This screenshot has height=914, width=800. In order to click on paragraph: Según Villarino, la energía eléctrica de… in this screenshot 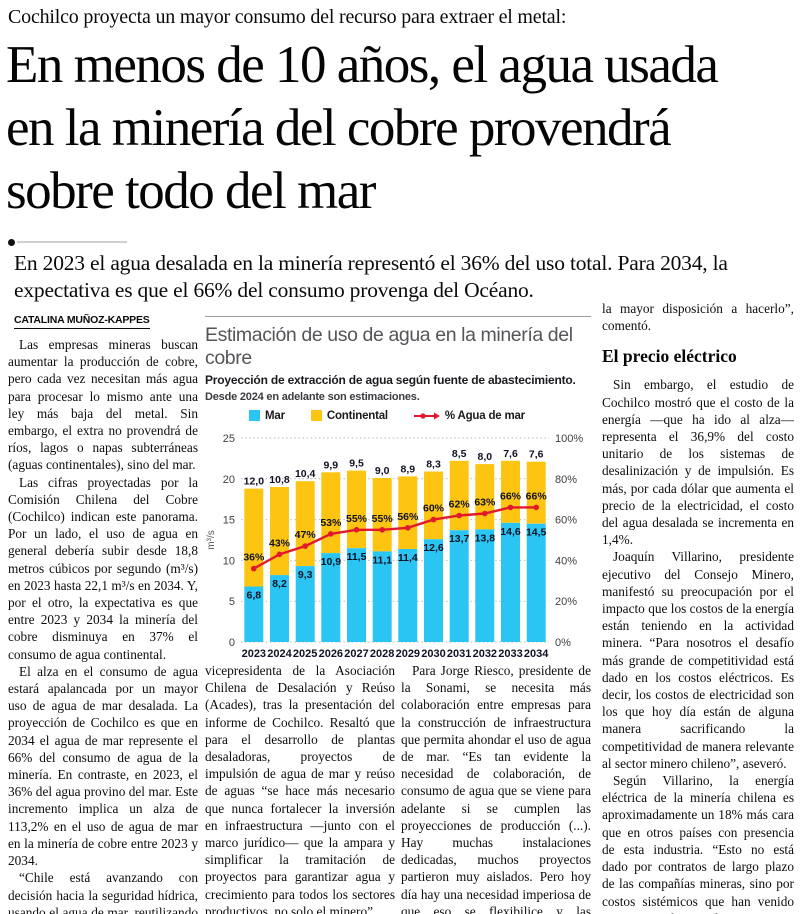, I will do `click(698, 843)`.